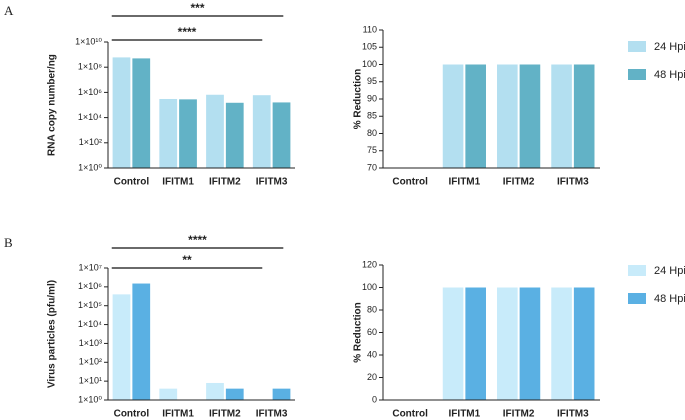  I want to click on y-tick-label: 1×10⁵, so click(90, 305).